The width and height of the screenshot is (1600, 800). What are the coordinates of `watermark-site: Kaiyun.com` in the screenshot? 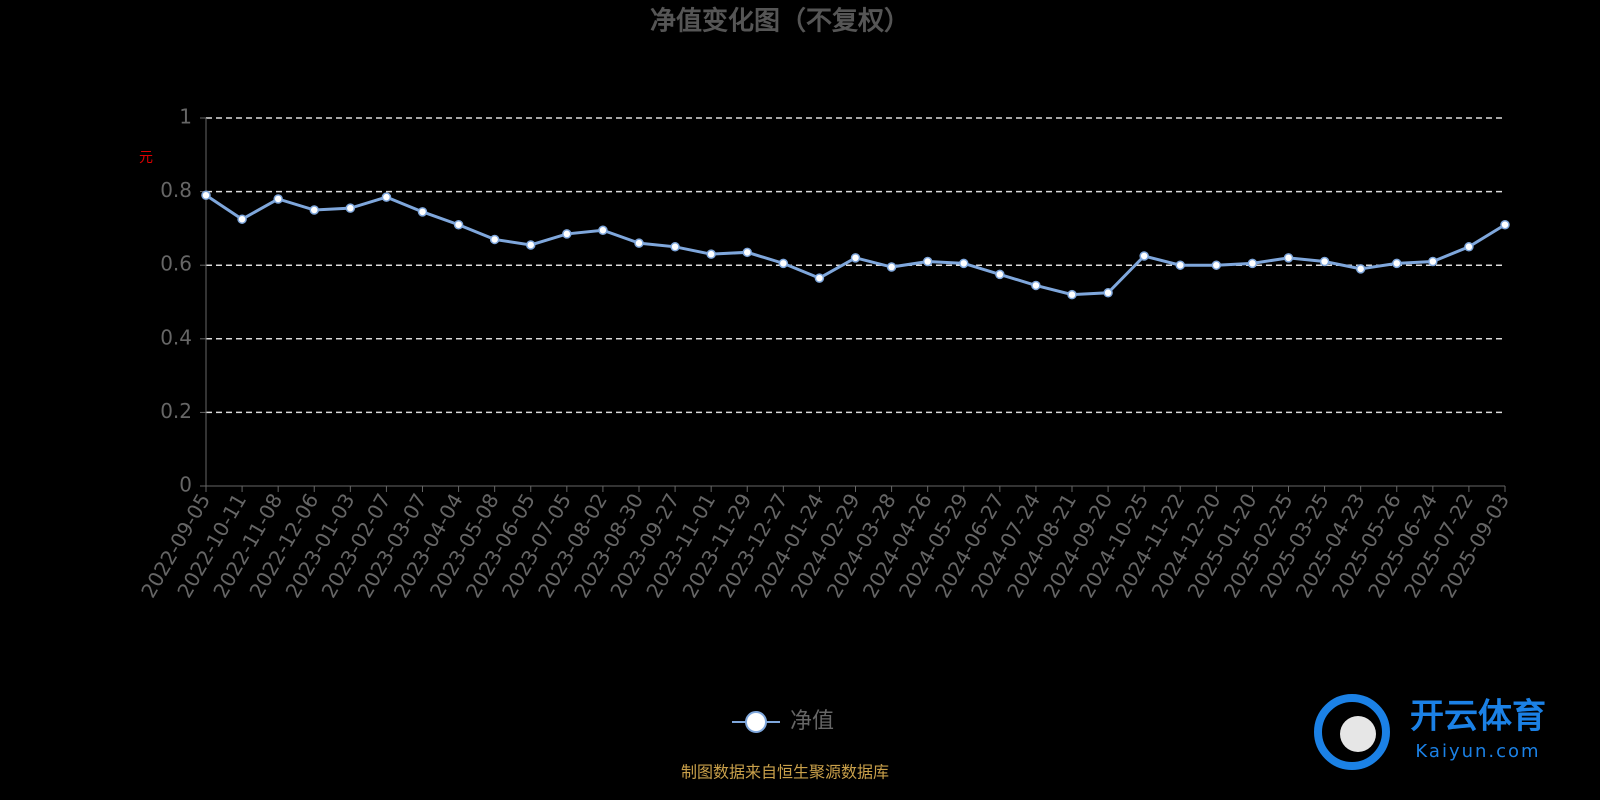 It's located at (1477, 751).